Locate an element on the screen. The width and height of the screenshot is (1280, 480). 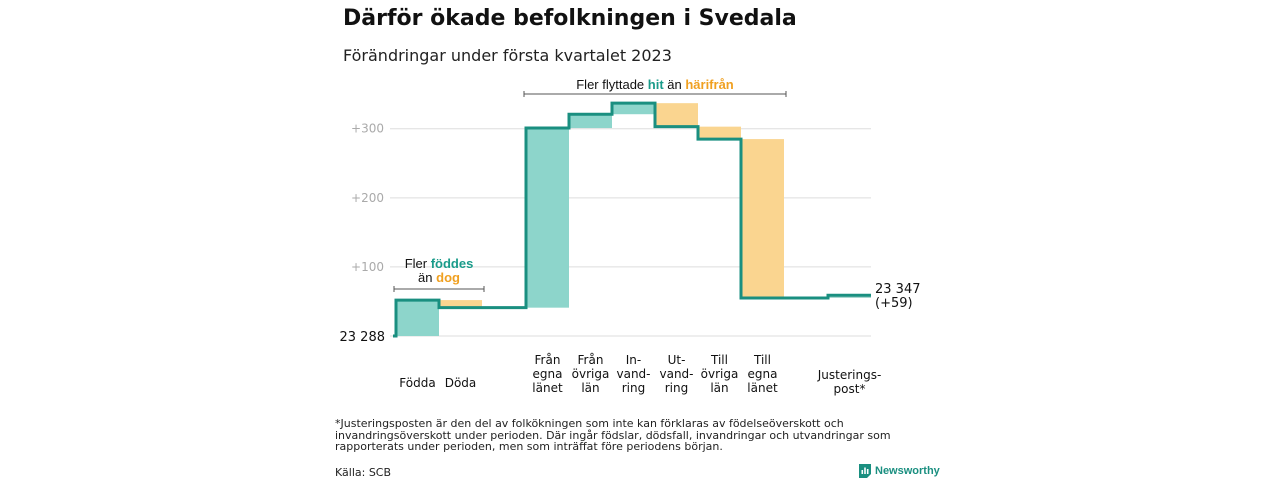
brand-name: Newsworthy is located at coordinates (907, 471).